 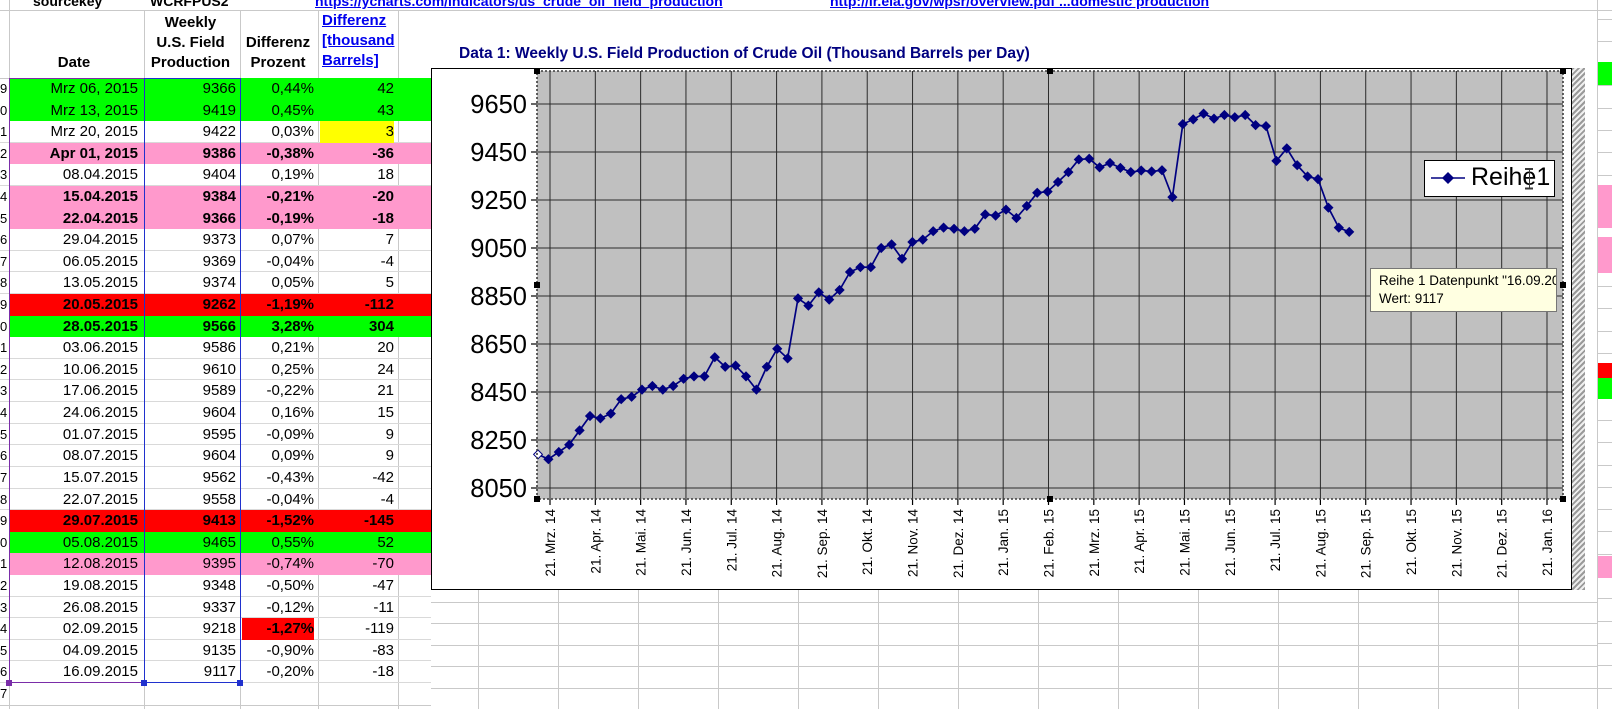 What do you see at coordinates (3, 477) in the screenshot?
I see `row-number: 7` at bounding box center [3, 477].